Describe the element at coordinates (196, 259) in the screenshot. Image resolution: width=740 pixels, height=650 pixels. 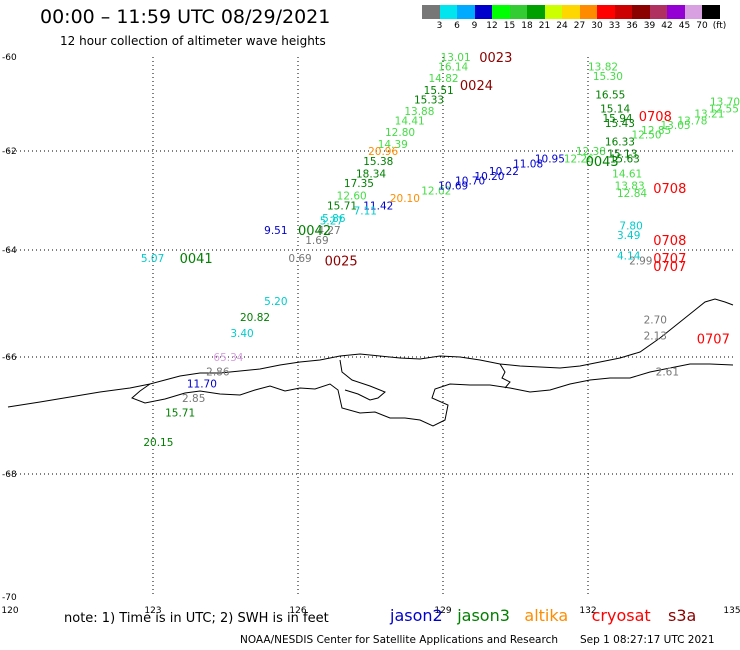
I see `pass-time: 0041` at that location.